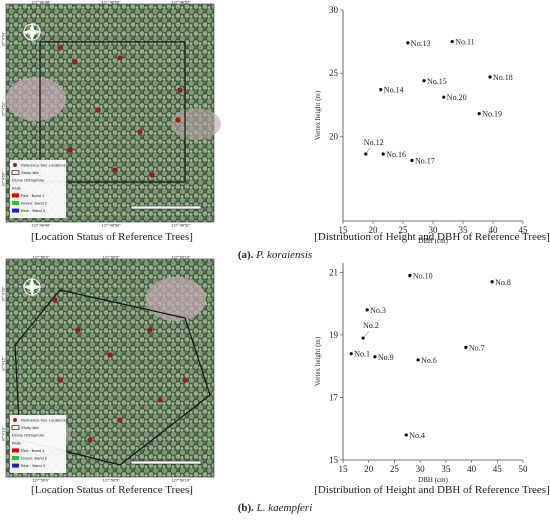  I want to click on north-arrow, so click(32, 32).